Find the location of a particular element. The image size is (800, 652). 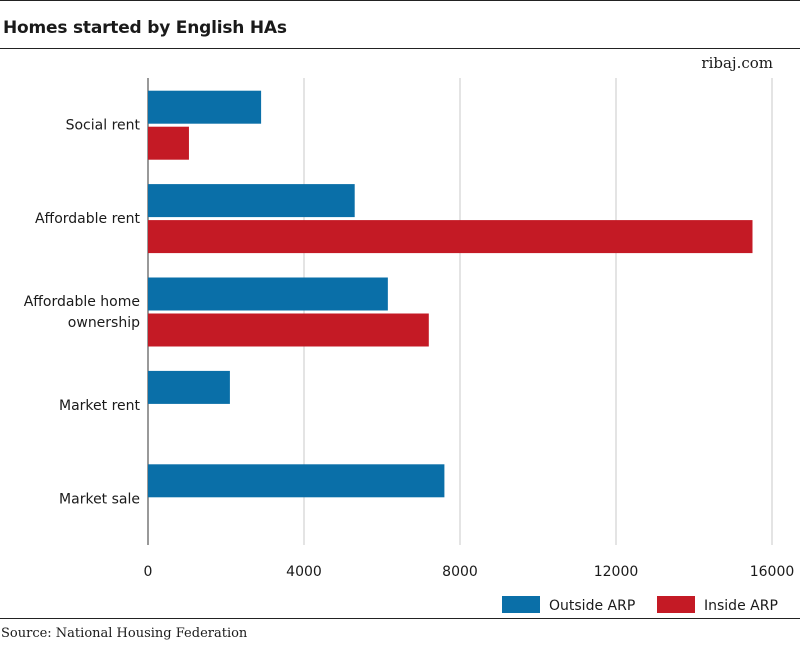

x-tick-label: 8000 is located at coordinates (460, 572).